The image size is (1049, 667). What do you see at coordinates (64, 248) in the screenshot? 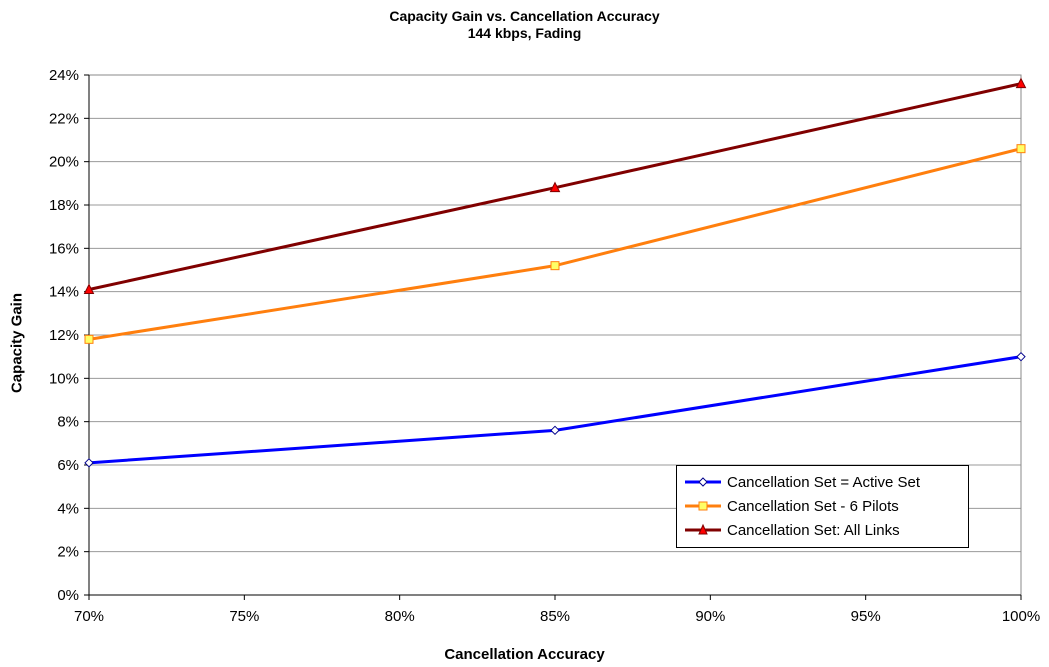
I see `y-tick-label: 16%` at bounding box center [64, 248].